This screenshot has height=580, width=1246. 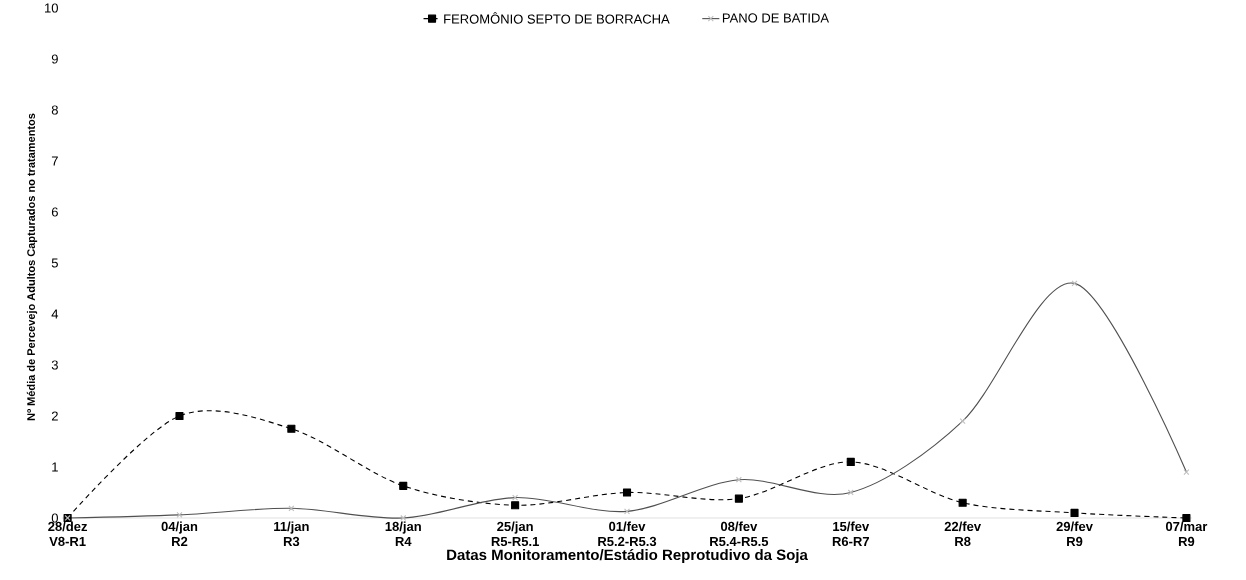 What do you see at coordinates (963, 534) in the screenshot?
I see `x-tick-label: 22/fev R8` at bounding box center [963, 534].